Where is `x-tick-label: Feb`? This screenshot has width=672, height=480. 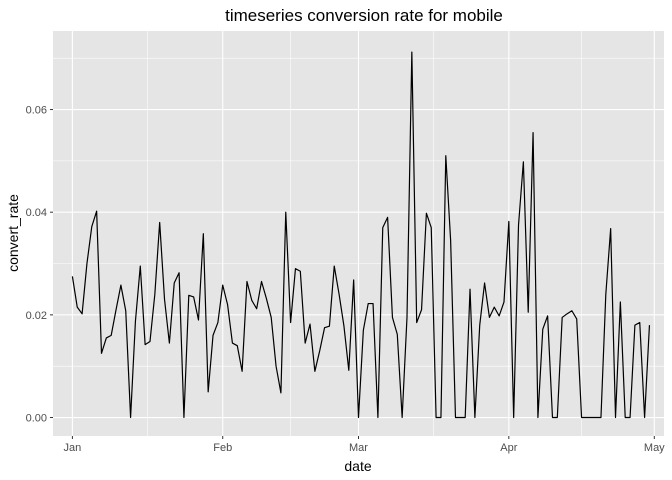
x-tick-label: Feb is located at coordinates (222, 448).